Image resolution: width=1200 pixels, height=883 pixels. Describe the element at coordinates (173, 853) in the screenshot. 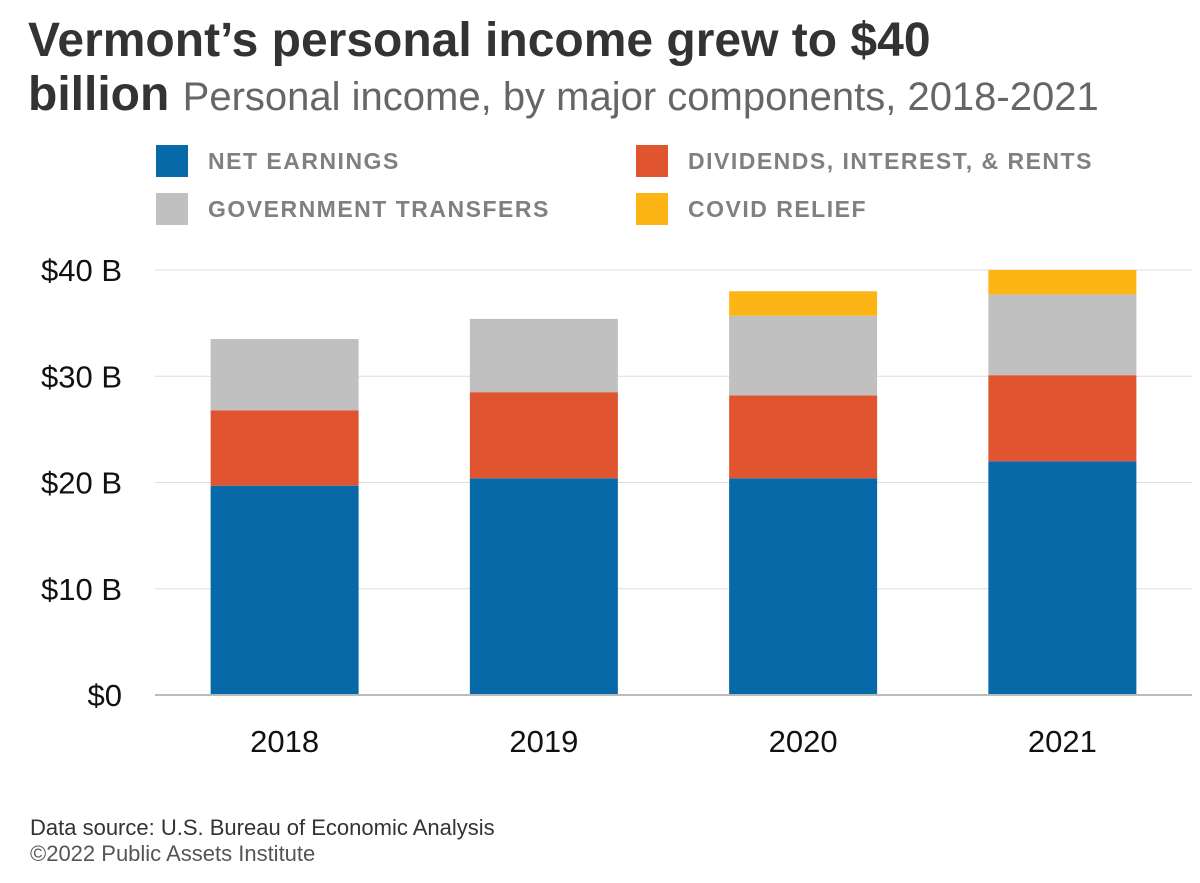

I see `copyright-note: ©2022 Public Assets Institute` at that location.